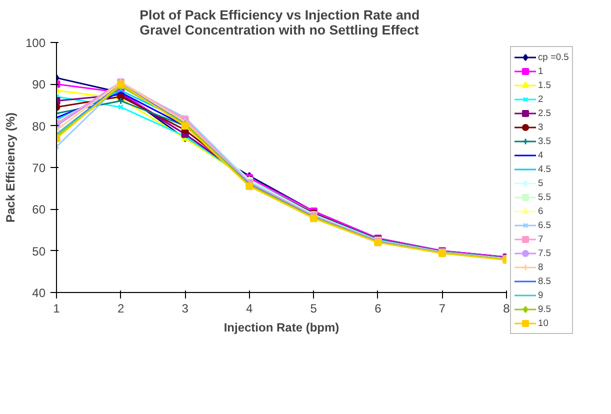 The height and width of the screenshot is (414, 611). Describe the element at coordinates (545, 225) in the screenshot. I see `legend-label: 6.5` at that location.